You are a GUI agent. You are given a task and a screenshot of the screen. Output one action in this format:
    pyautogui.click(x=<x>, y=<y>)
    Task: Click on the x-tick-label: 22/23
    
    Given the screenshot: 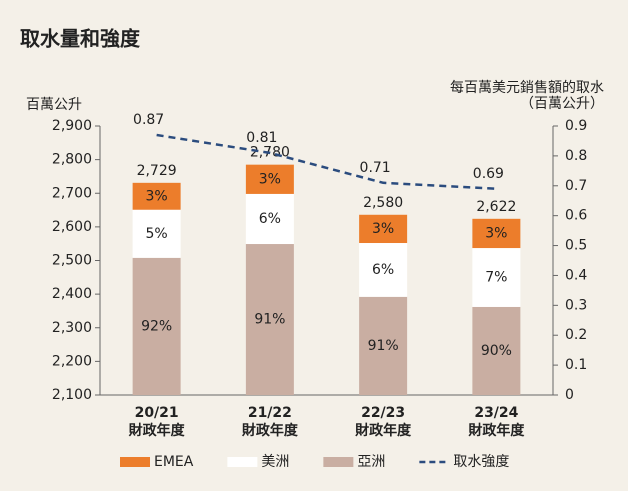 What is the action you would take?
    pyautogui.click(x=383, y=413)
    